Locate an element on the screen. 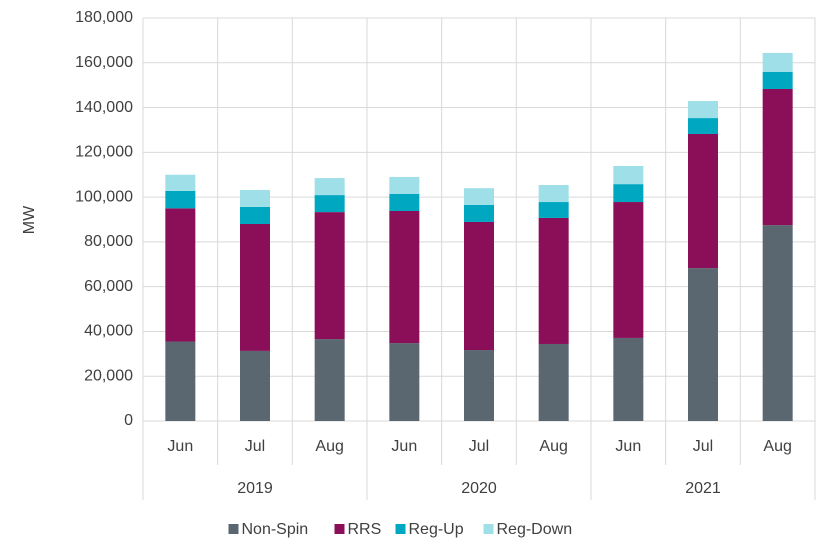 Image resolution: width=819 pixels, height=544 pixels. y-tick-label: 140,000 is located at coordinates (104, 107).